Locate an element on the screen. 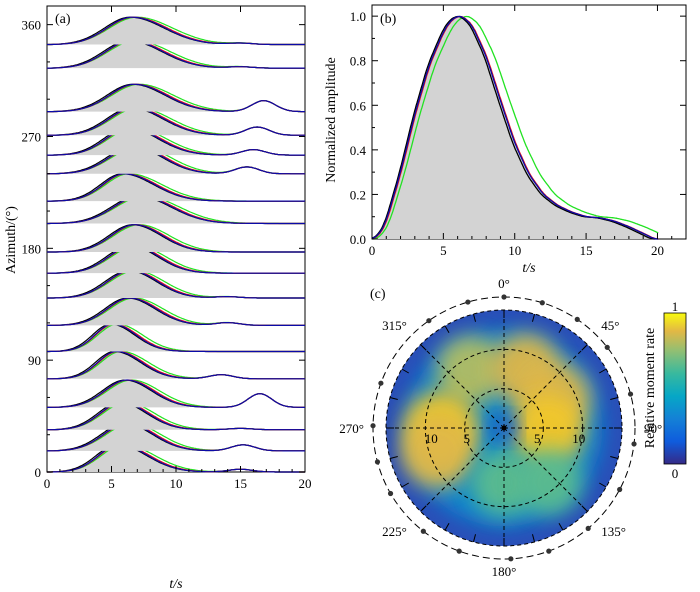 The image size is (700, 592). angle-label: 90° is located at coordinates (653, 428).